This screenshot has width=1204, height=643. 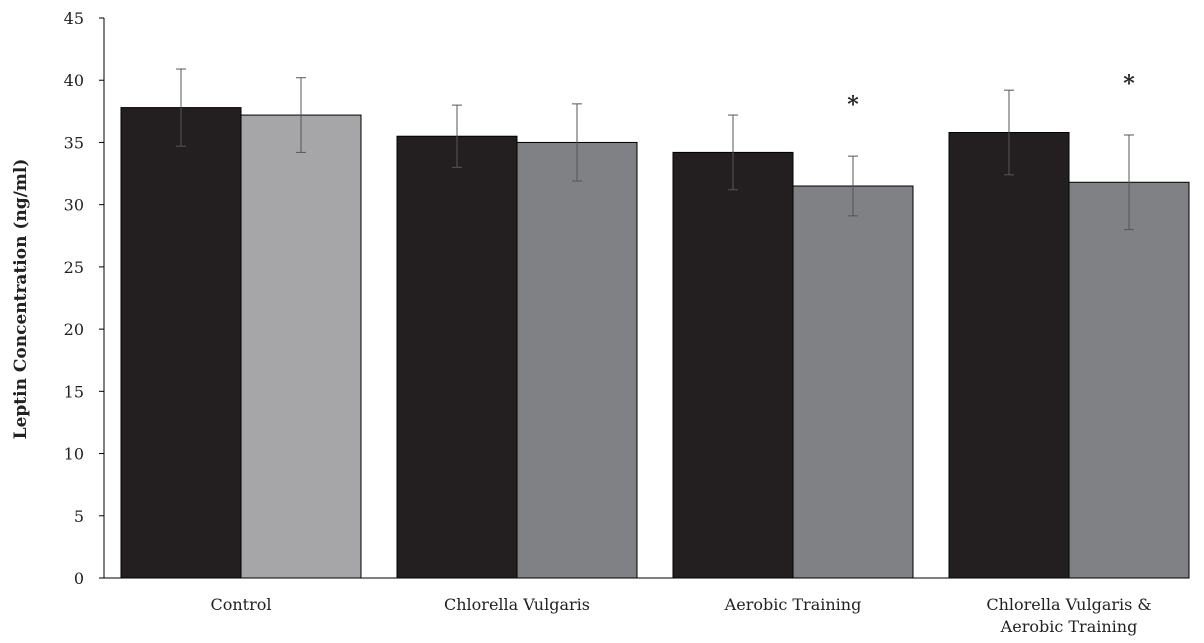 I want to click on y-tick-label: 35, so click(x=74, y=142).